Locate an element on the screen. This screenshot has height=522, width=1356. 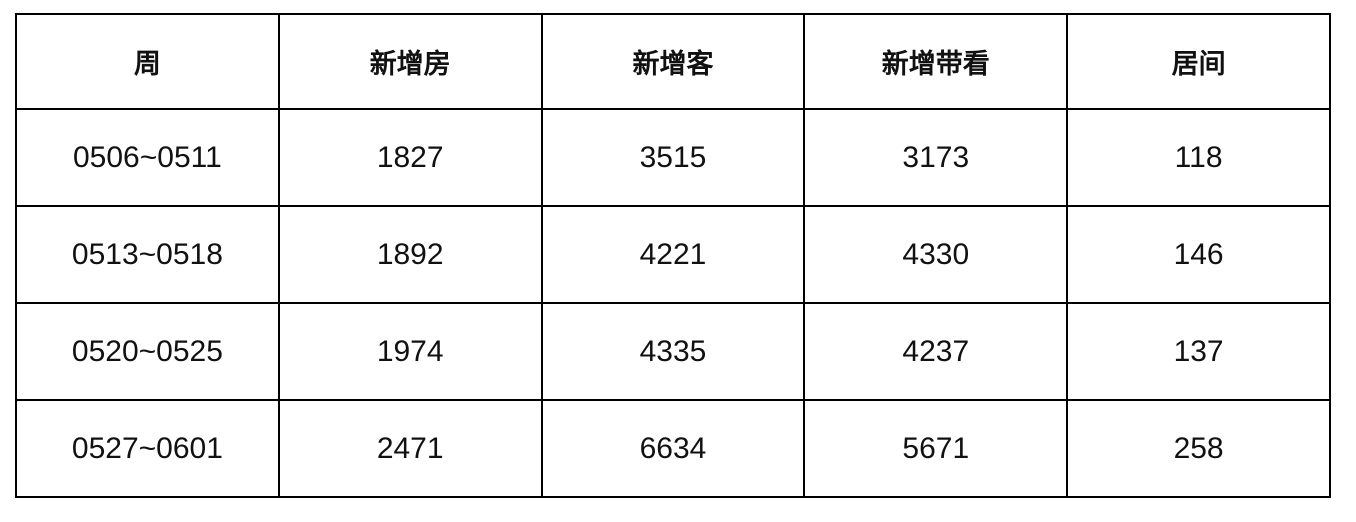
header-cell-new-showings: 新增带看 is located at coordinates (936, 61).